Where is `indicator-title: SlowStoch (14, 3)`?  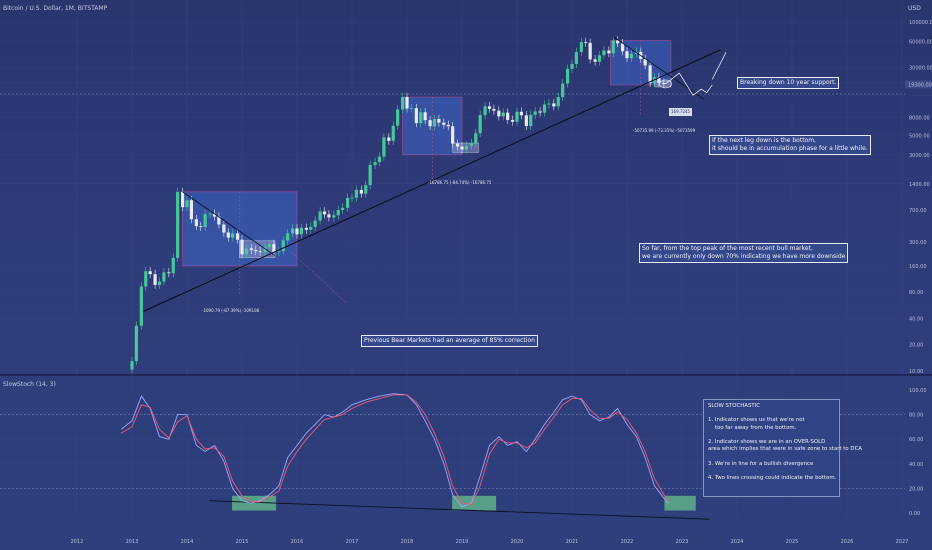
indicator-title: SlowStoch (14, 3) is located at coordinates (29, 384).